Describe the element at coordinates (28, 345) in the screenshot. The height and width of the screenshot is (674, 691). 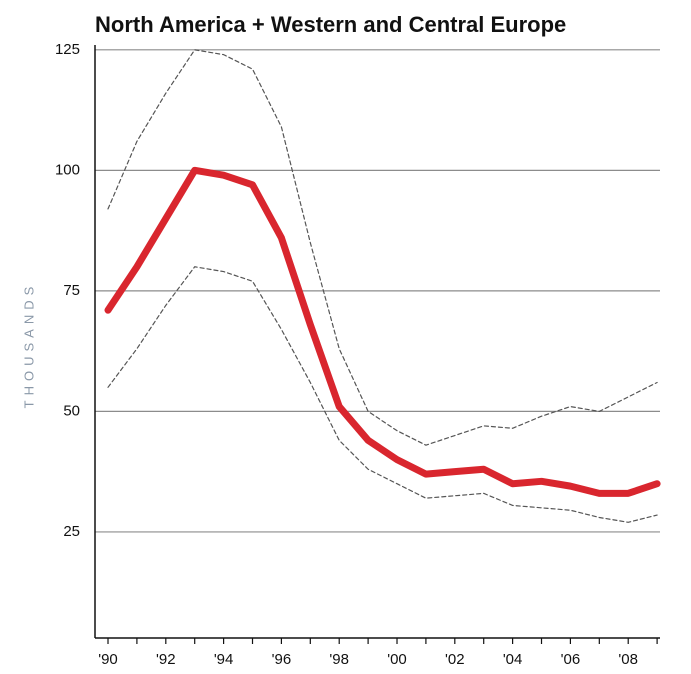
I see `y-axis-label: THOUSANDS` at that location.